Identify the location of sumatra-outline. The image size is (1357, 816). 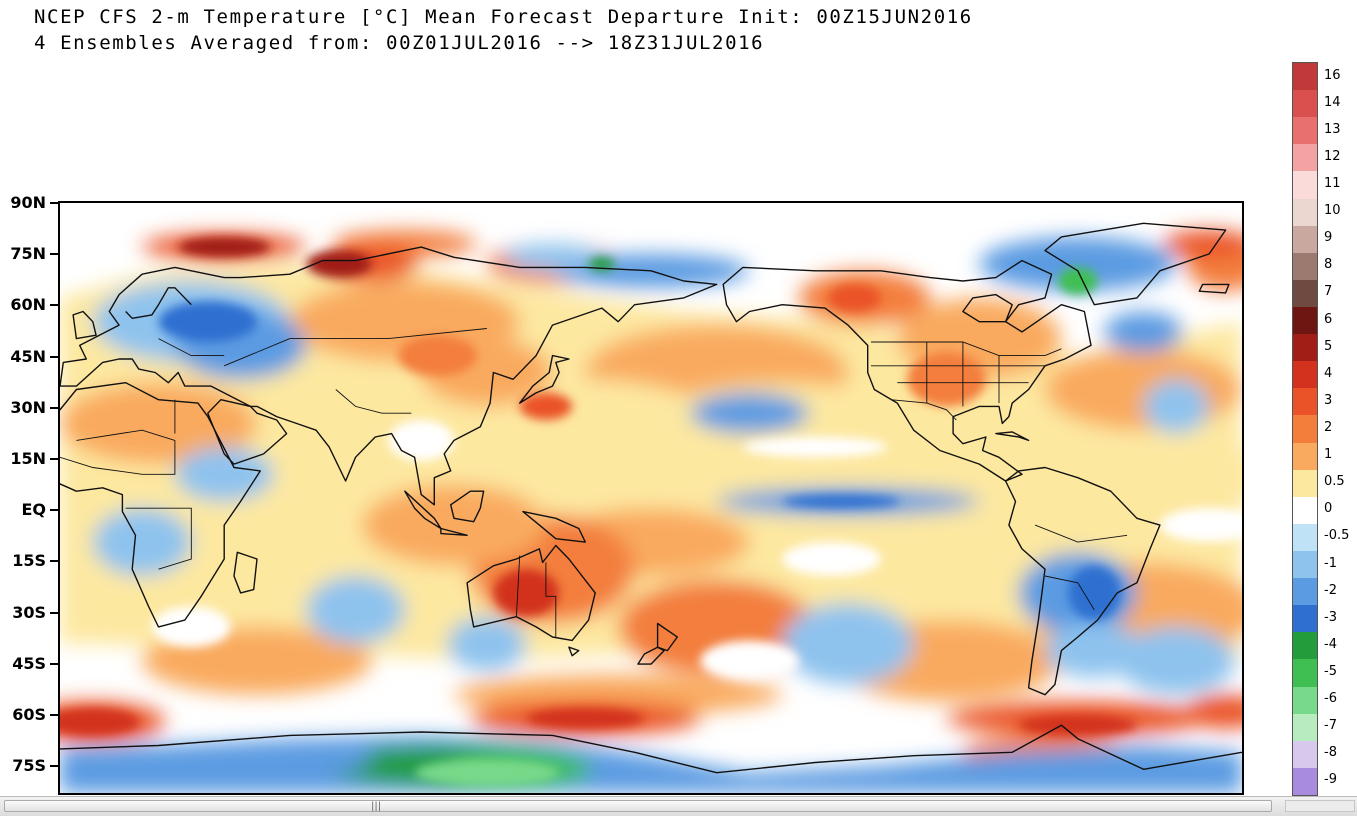
(423, 510).